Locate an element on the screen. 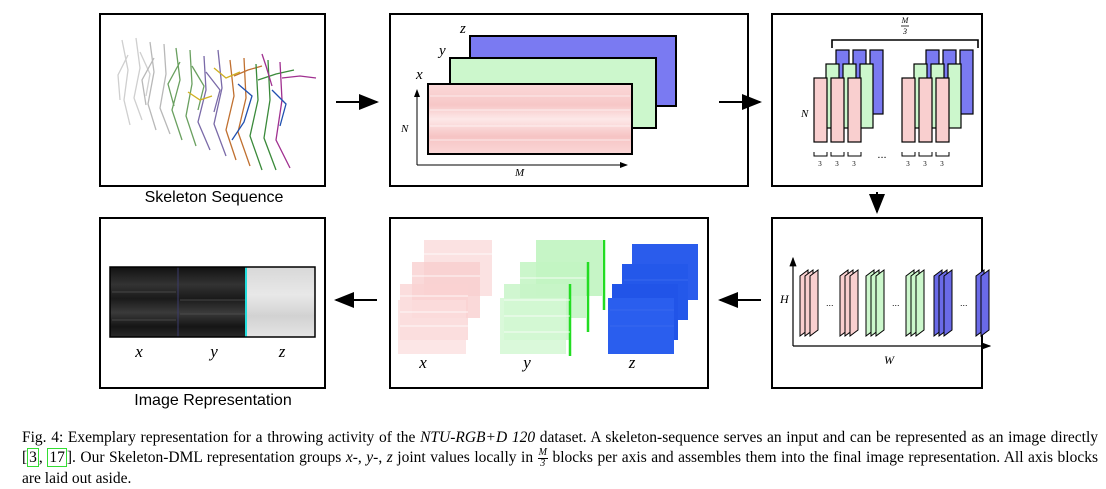  image-z-label: z is located at coordinates (282, 351).